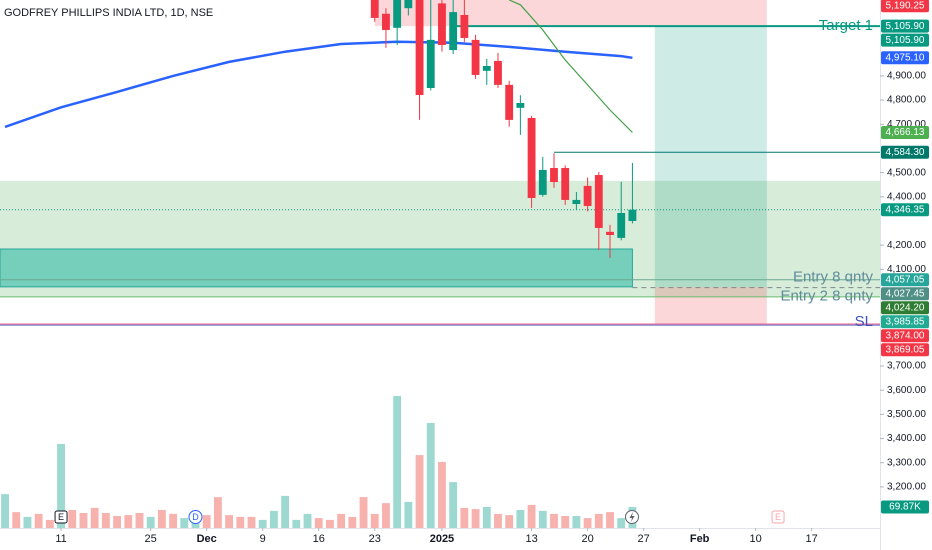 The width and height of the screenshot is (932, 550). I want to click on x-tick-label: 2025, so click(442, 539).